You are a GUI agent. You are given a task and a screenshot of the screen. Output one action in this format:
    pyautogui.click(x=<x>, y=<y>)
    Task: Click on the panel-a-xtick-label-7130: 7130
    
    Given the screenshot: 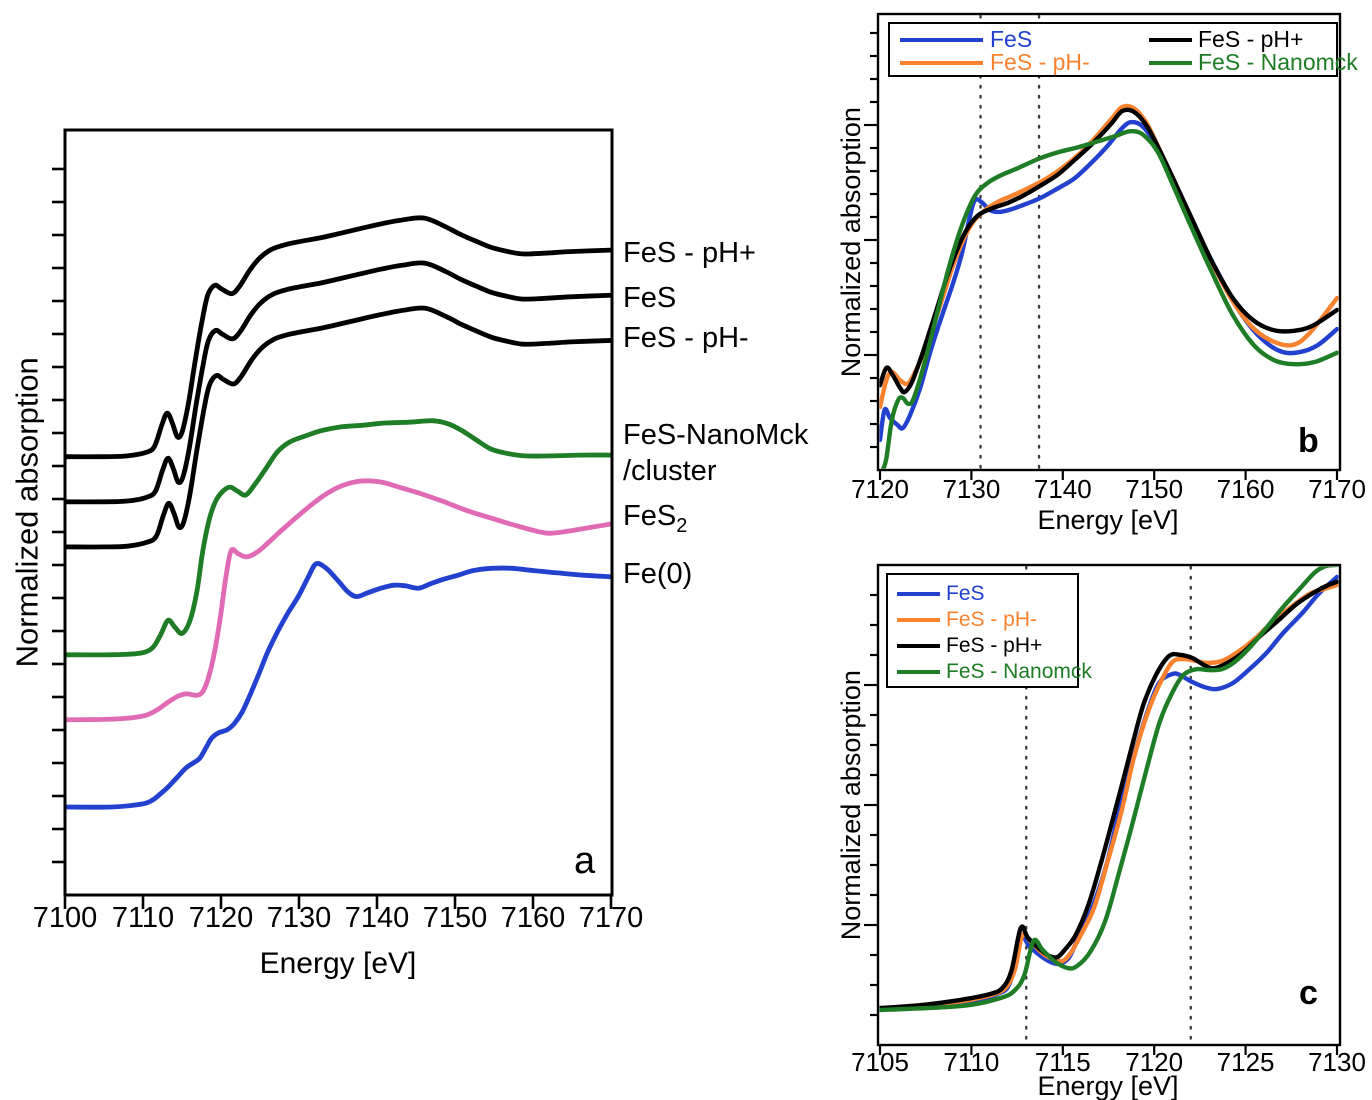 What is the action you would take?
    pyautogui.click(x=299, y=918)
    